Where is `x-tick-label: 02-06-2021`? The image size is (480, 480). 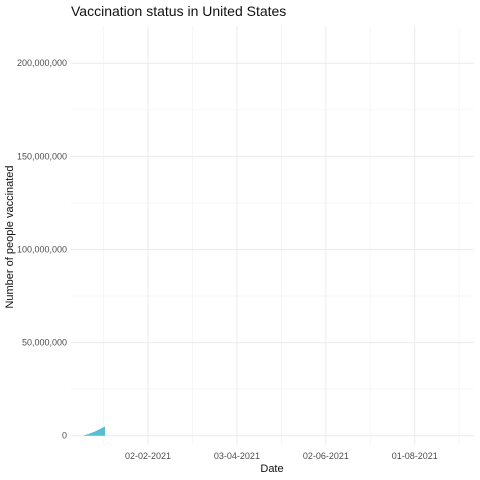 x-tick-label: 02-06-2021 is located at coordinates (326, 456).